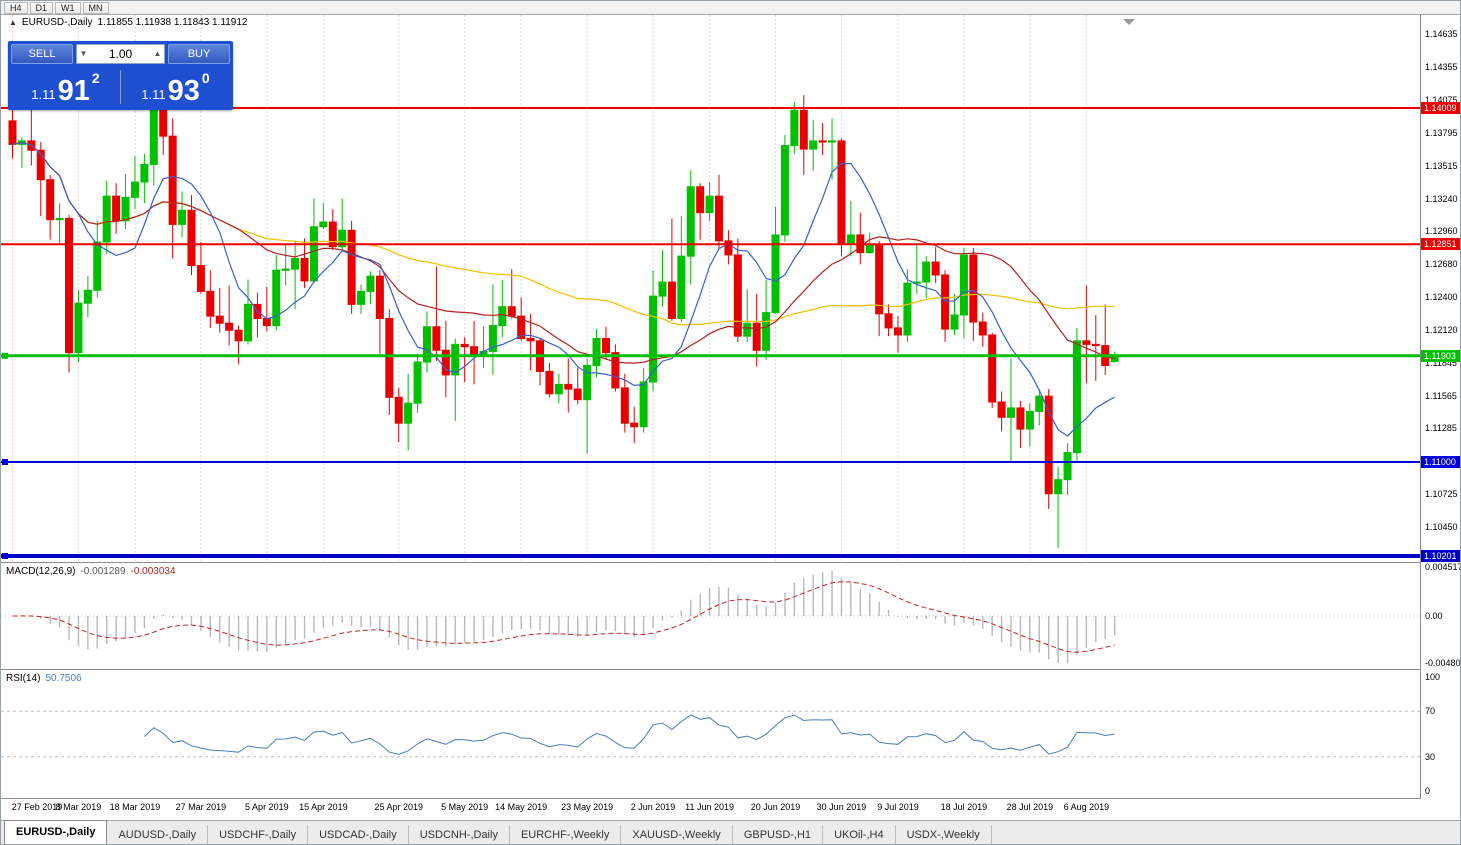 The image size is (1461, 845). What do you see at coordinates (398, 807) in the screenshot?
I see `date-tick: 25 Apr 2019` at bounding box center [398, 807].